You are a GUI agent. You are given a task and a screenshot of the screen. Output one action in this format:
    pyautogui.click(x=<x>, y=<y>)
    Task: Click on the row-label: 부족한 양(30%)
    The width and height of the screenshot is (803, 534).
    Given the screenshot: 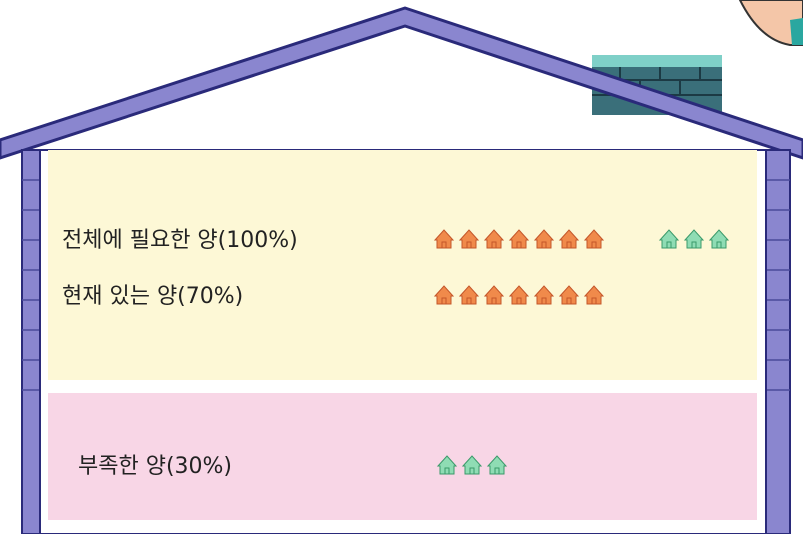 What is the action you would take?
    pyautogui.click(x=155, y=466)
    